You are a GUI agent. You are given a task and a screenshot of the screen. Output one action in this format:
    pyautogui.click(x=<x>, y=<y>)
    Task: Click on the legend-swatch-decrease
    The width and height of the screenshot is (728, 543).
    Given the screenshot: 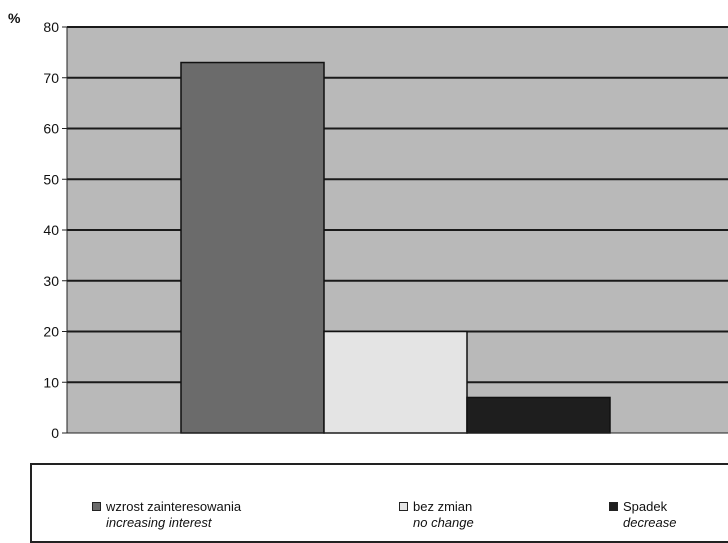 What is the action you would take?
    pyautogui.click(x=613, y=506)
    